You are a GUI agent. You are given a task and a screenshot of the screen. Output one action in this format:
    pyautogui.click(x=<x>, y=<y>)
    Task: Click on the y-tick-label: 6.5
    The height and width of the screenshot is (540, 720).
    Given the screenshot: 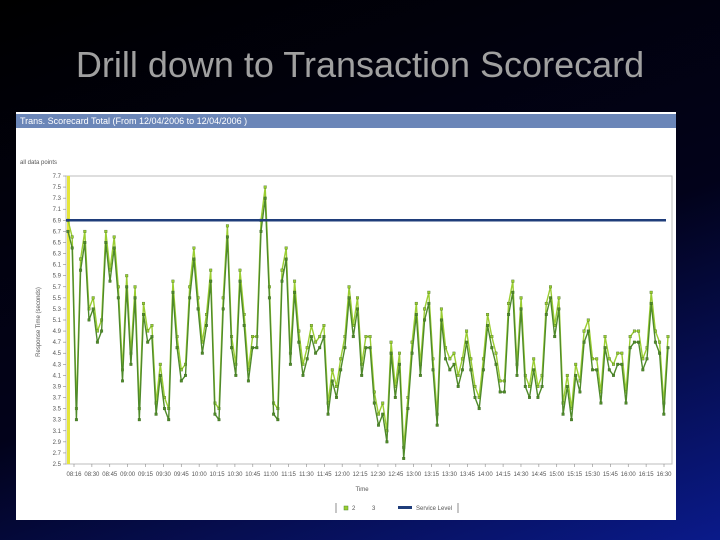 What is the action you would take?
    pyautogui.click(x=57, y=243)
    